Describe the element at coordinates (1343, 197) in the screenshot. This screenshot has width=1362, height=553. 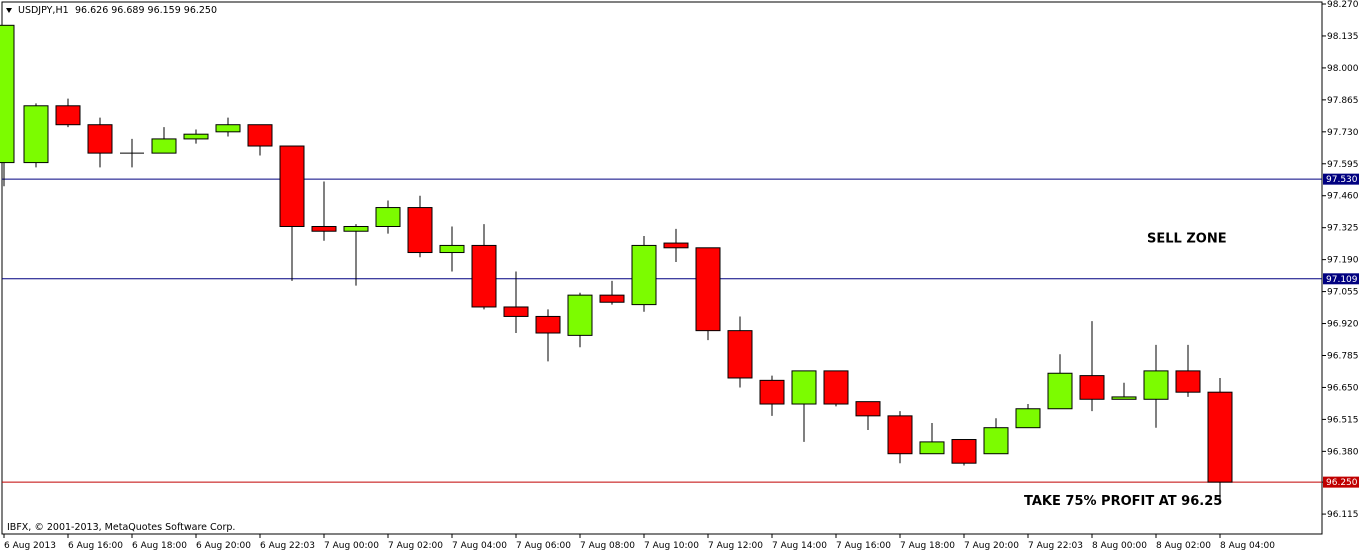
I see `y-tick-label: 97.460` at that location.